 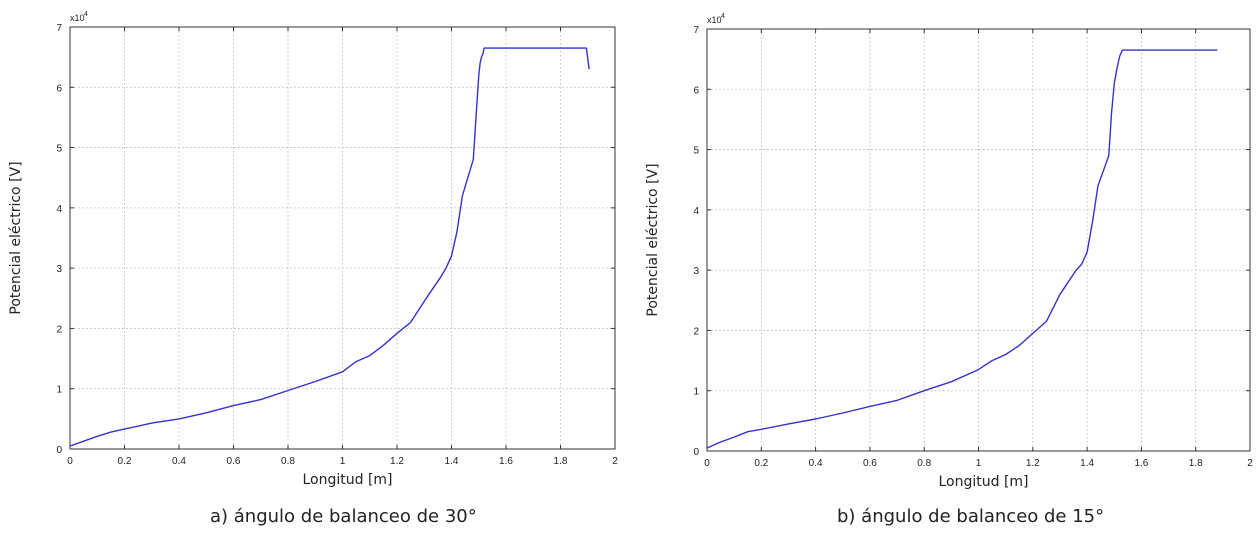 What do you see at coordinates (971, 516) in the screenshot?
I see `caption-b: b) ángulo de balanceo de 15°` at bounding box center [971, 516].